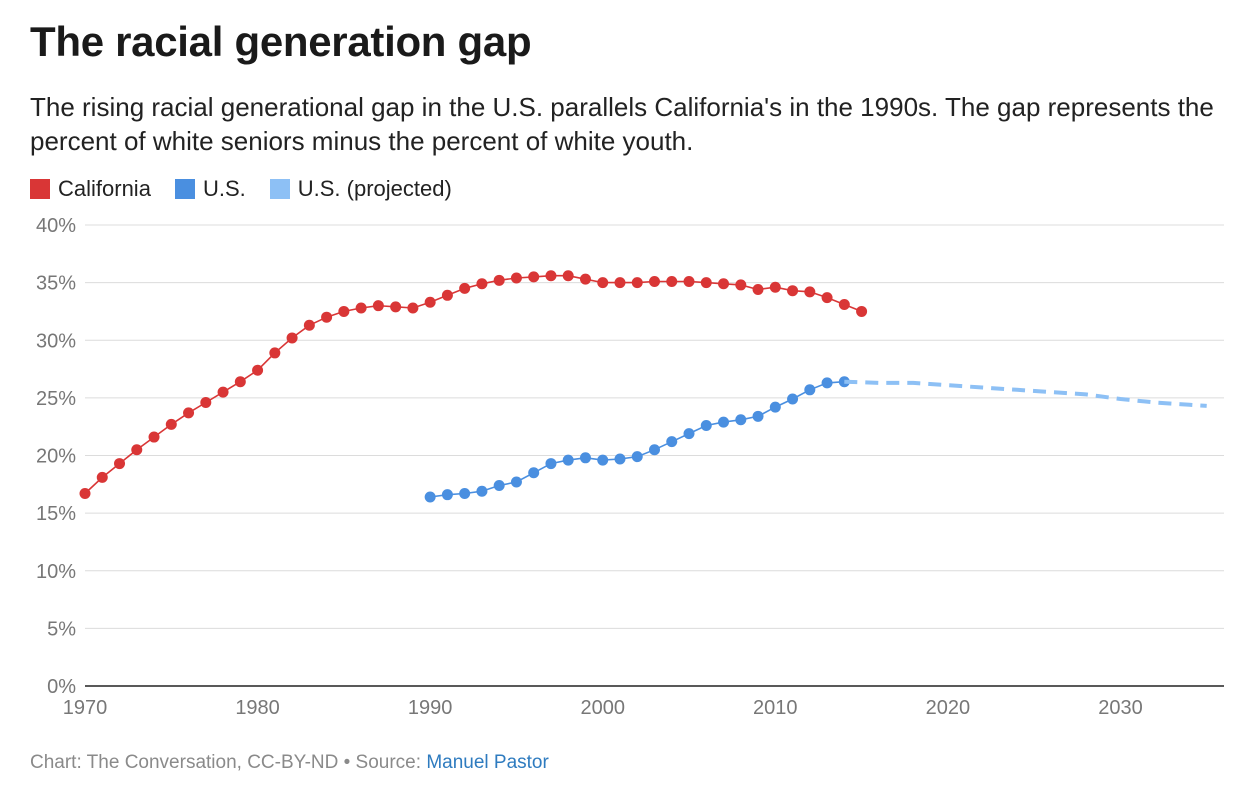  I want to click on series-line-u-s-projected, so click(1025, 393).